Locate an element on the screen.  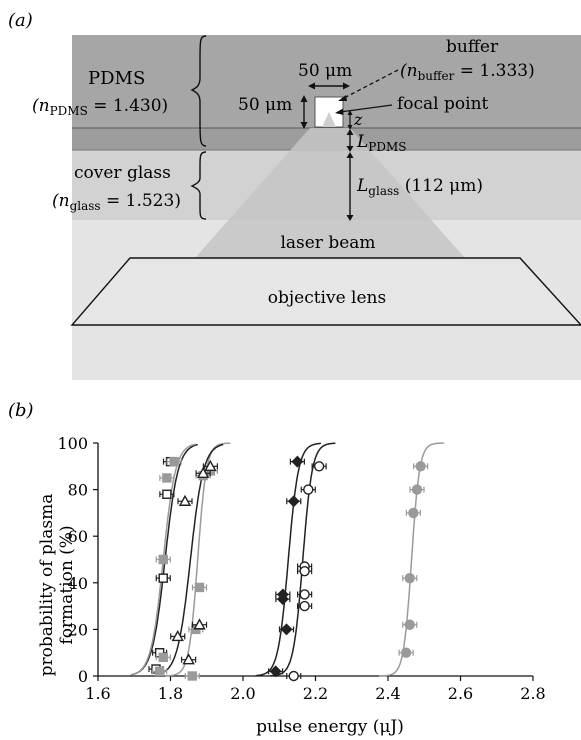
y-tick-label: 40 is located at coordinates (78, 583).